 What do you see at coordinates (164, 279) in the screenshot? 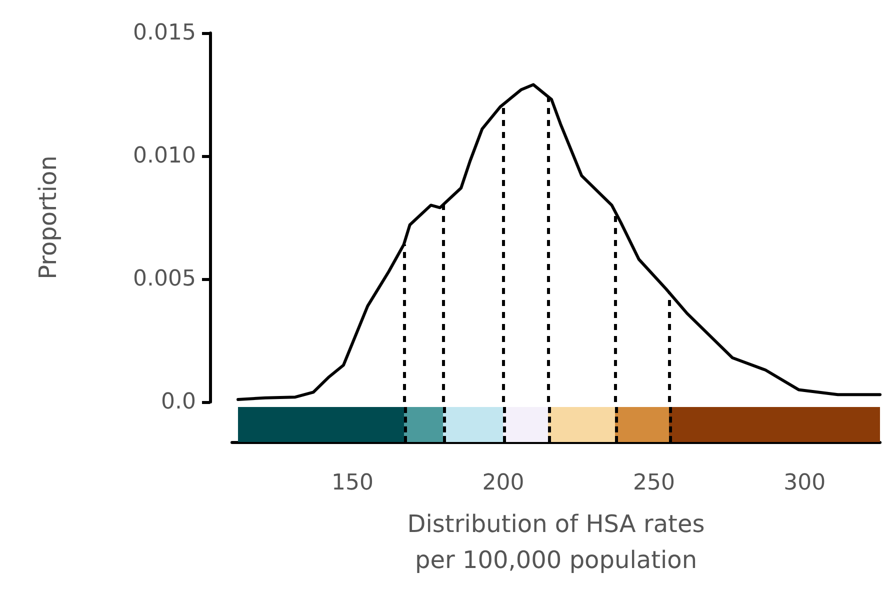
I see `y-tick-label: 0.005` at bounding box center [164, 279].